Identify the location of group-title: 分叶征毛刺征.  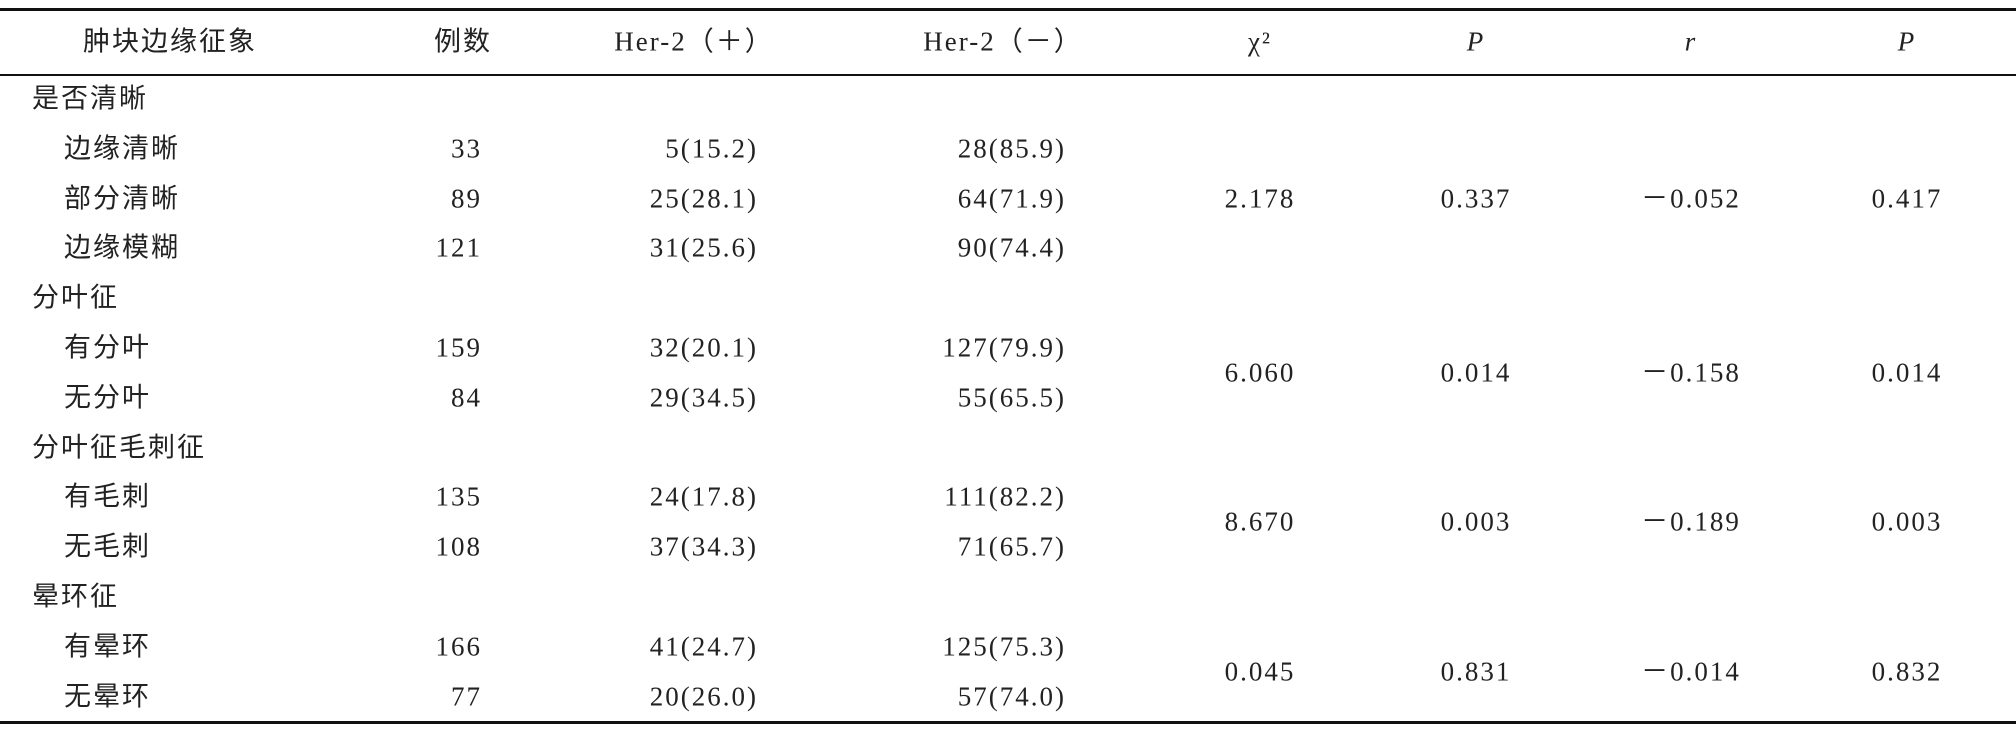
(119, 447).